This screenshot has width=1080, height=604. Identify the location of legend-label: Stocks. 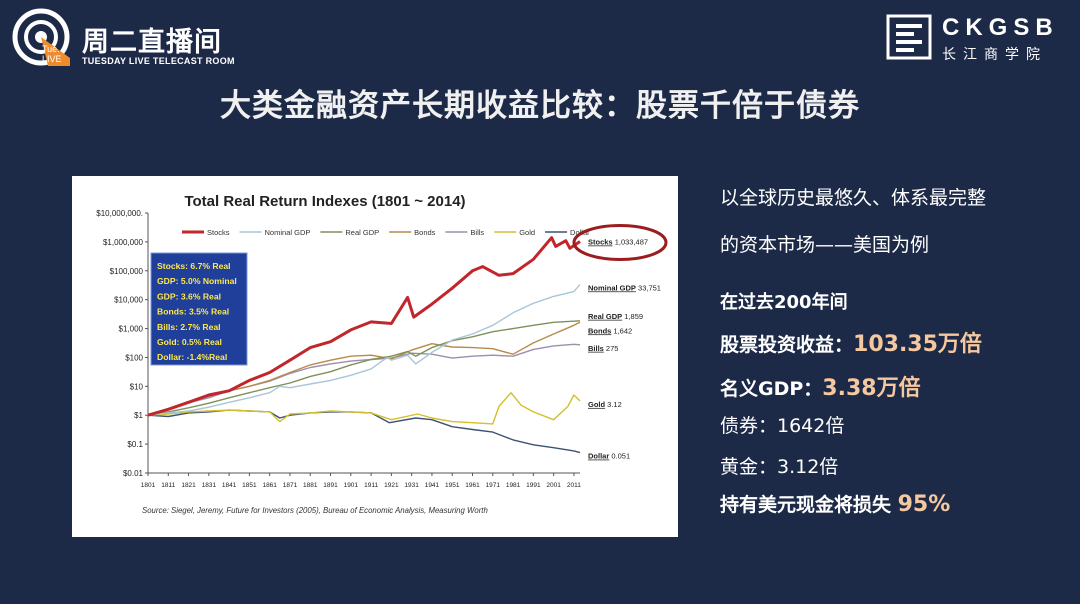
(218, 232).